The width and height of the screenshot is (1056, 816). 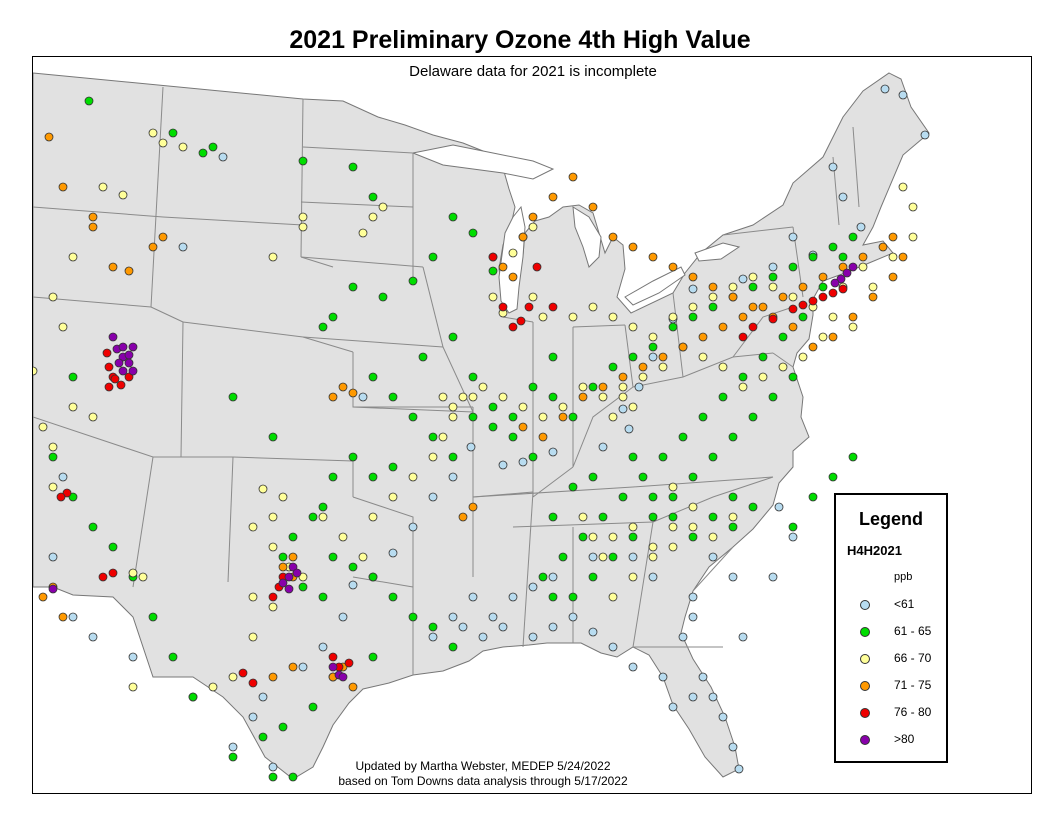 What do you see at coordinates (903, 577) in the screenshot?
I see `legend-unit: ppb` at bounding box center [903, 577].